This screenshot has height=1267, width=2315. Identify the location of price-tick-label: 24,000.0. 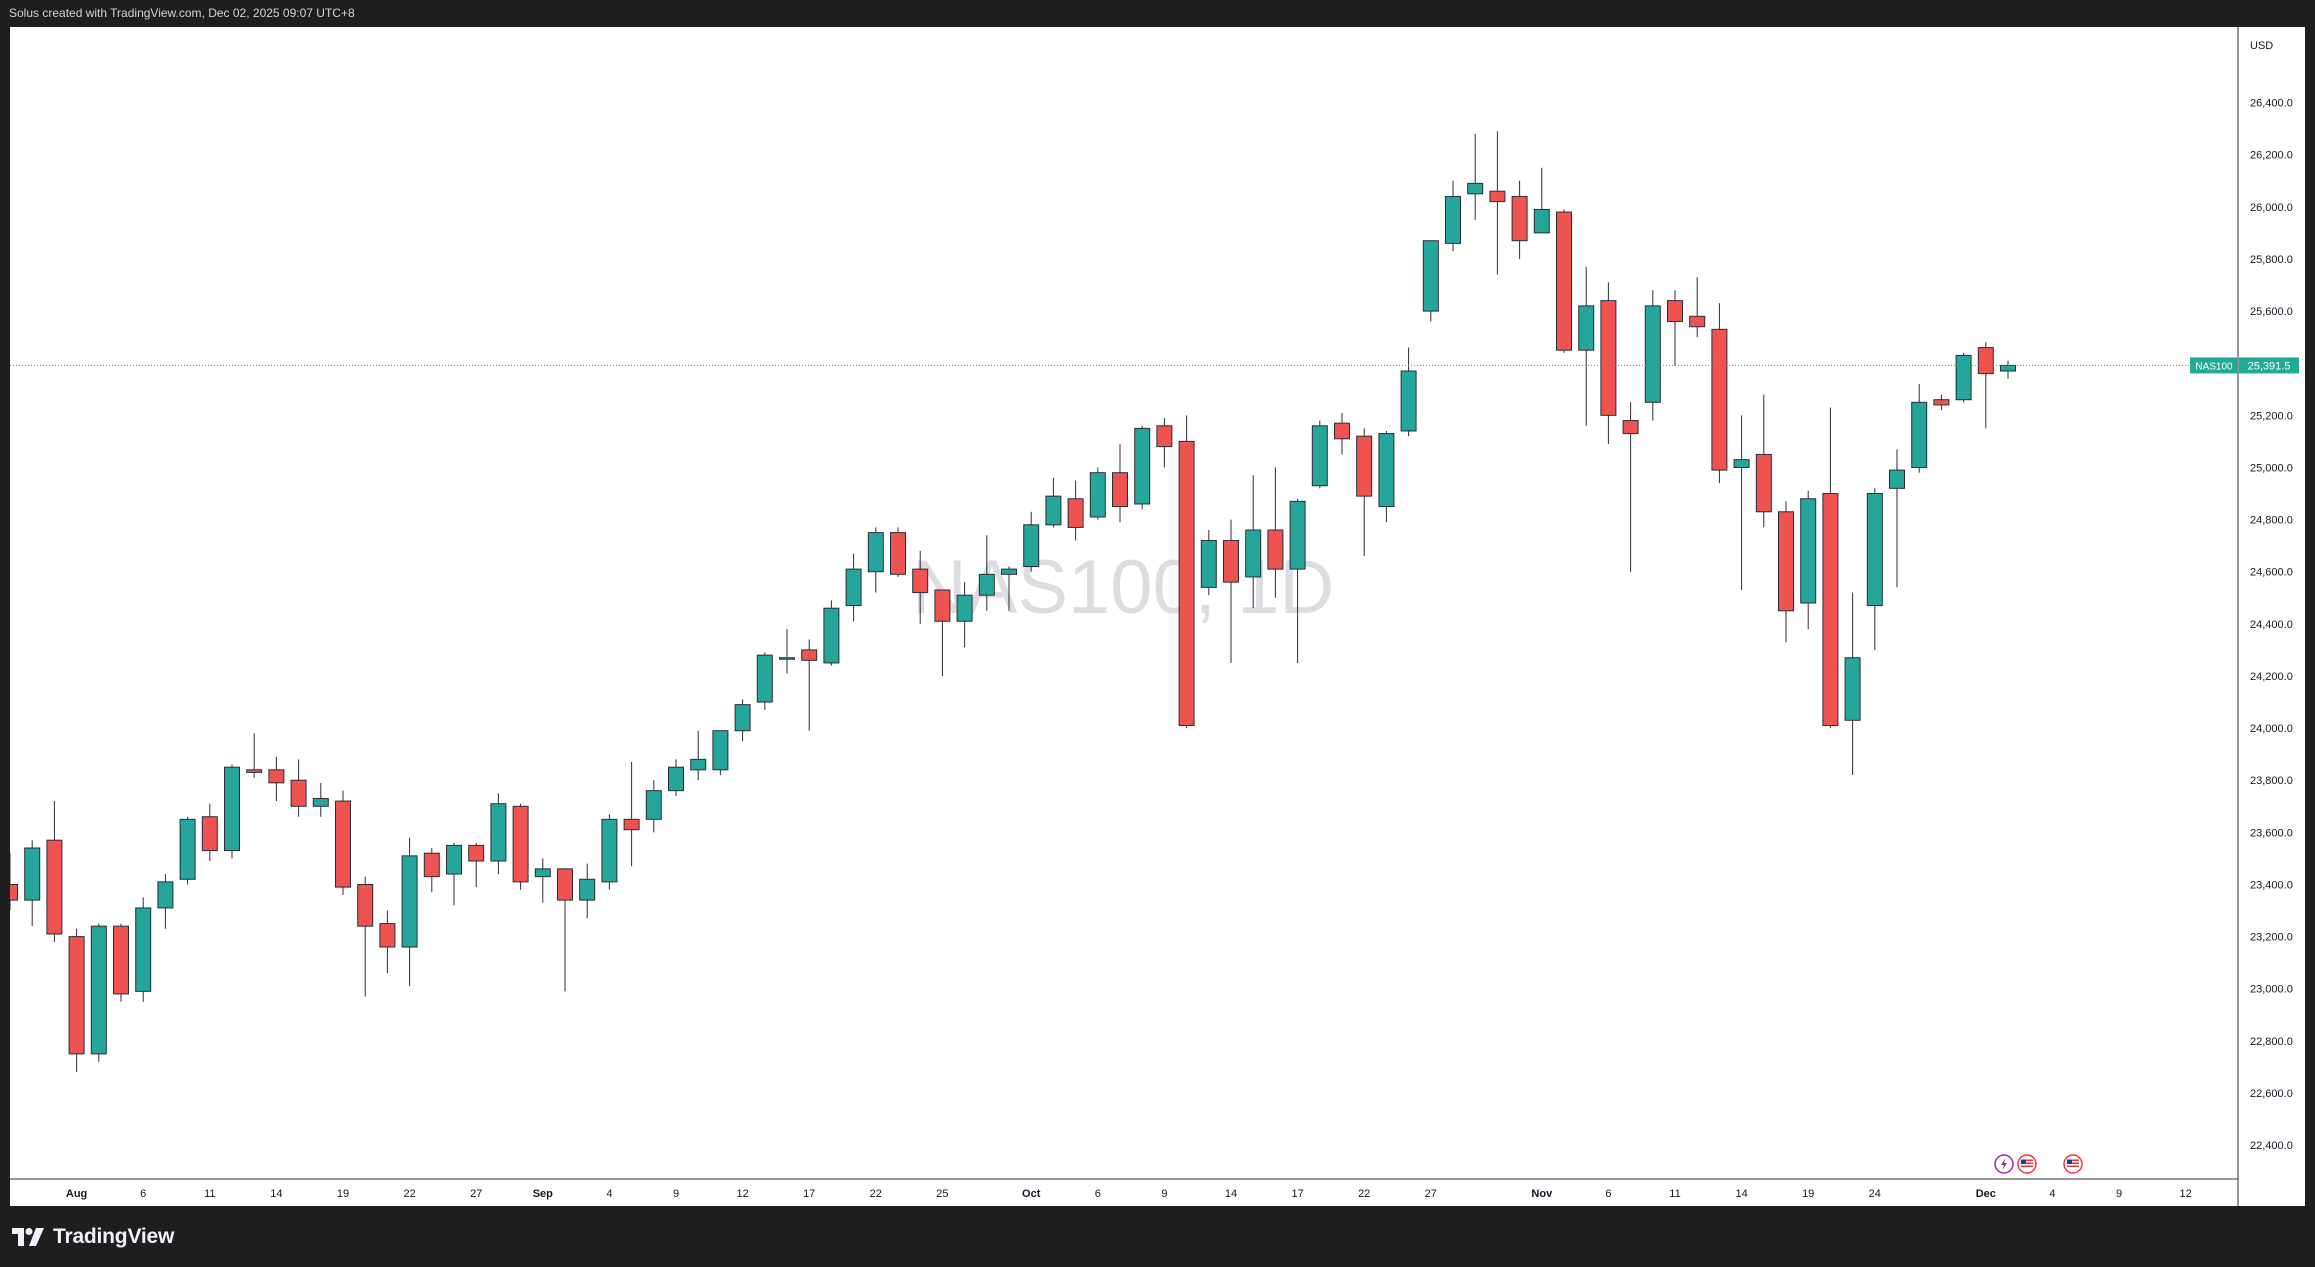
(2271, 729).